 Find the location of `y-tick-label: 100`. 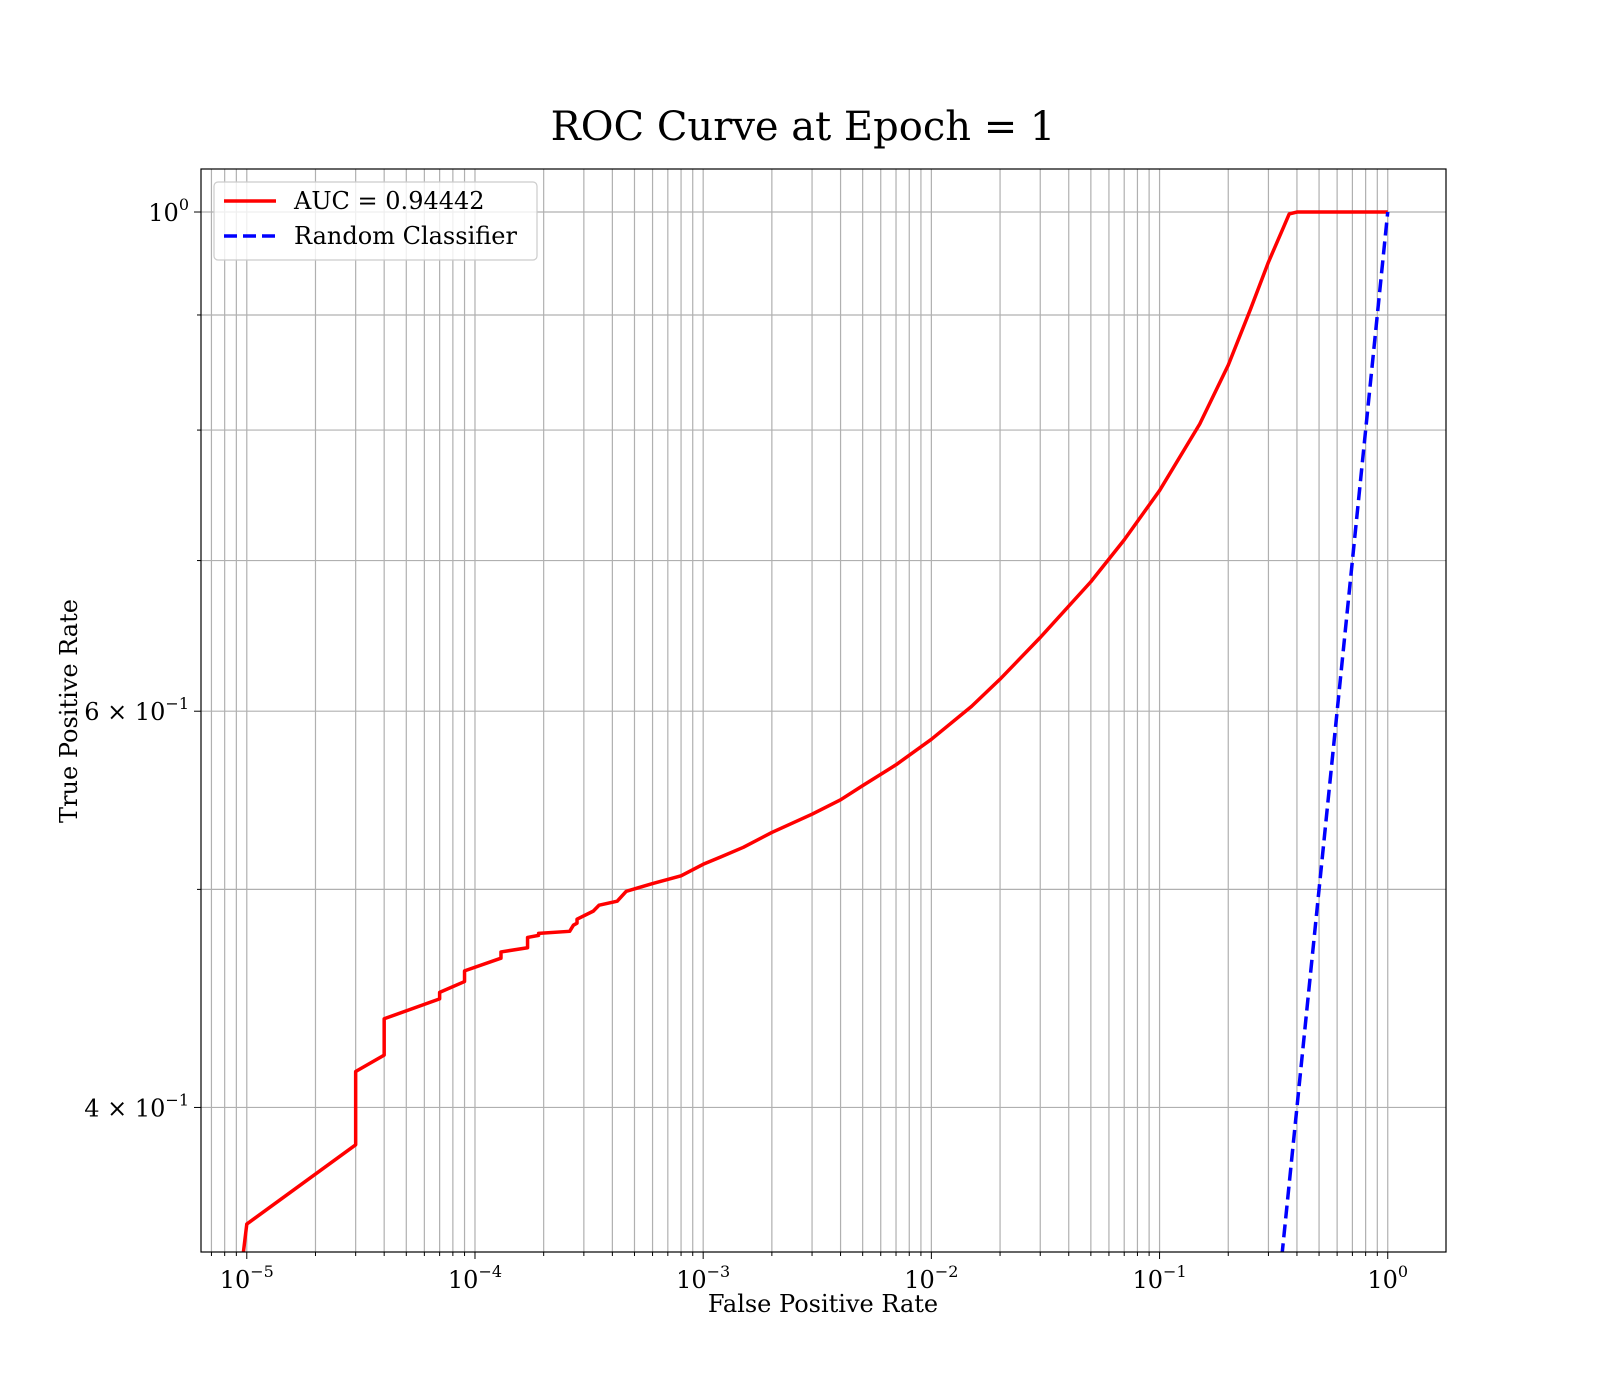

y-tick-label: 100 is located at coordinates (168, 211).